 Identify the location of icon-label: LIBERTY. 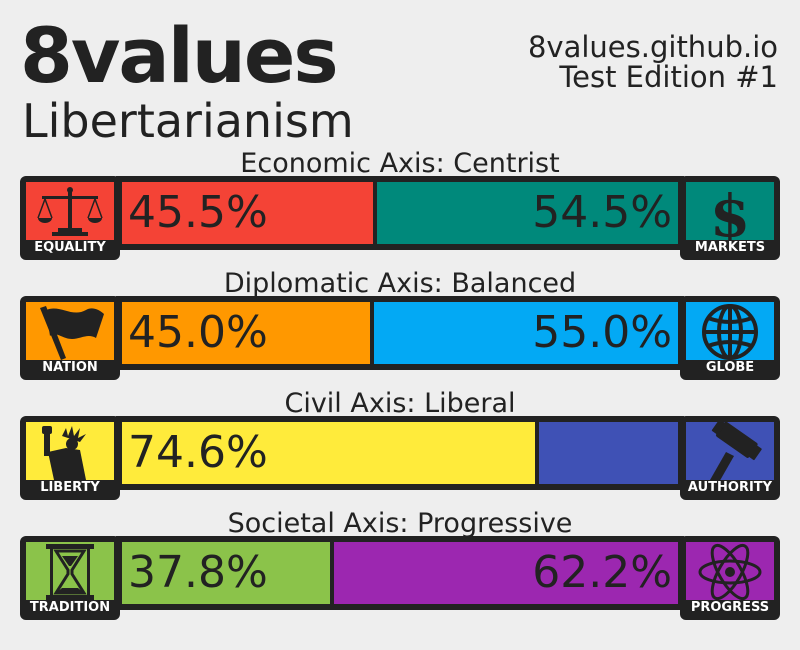
(70, 487).